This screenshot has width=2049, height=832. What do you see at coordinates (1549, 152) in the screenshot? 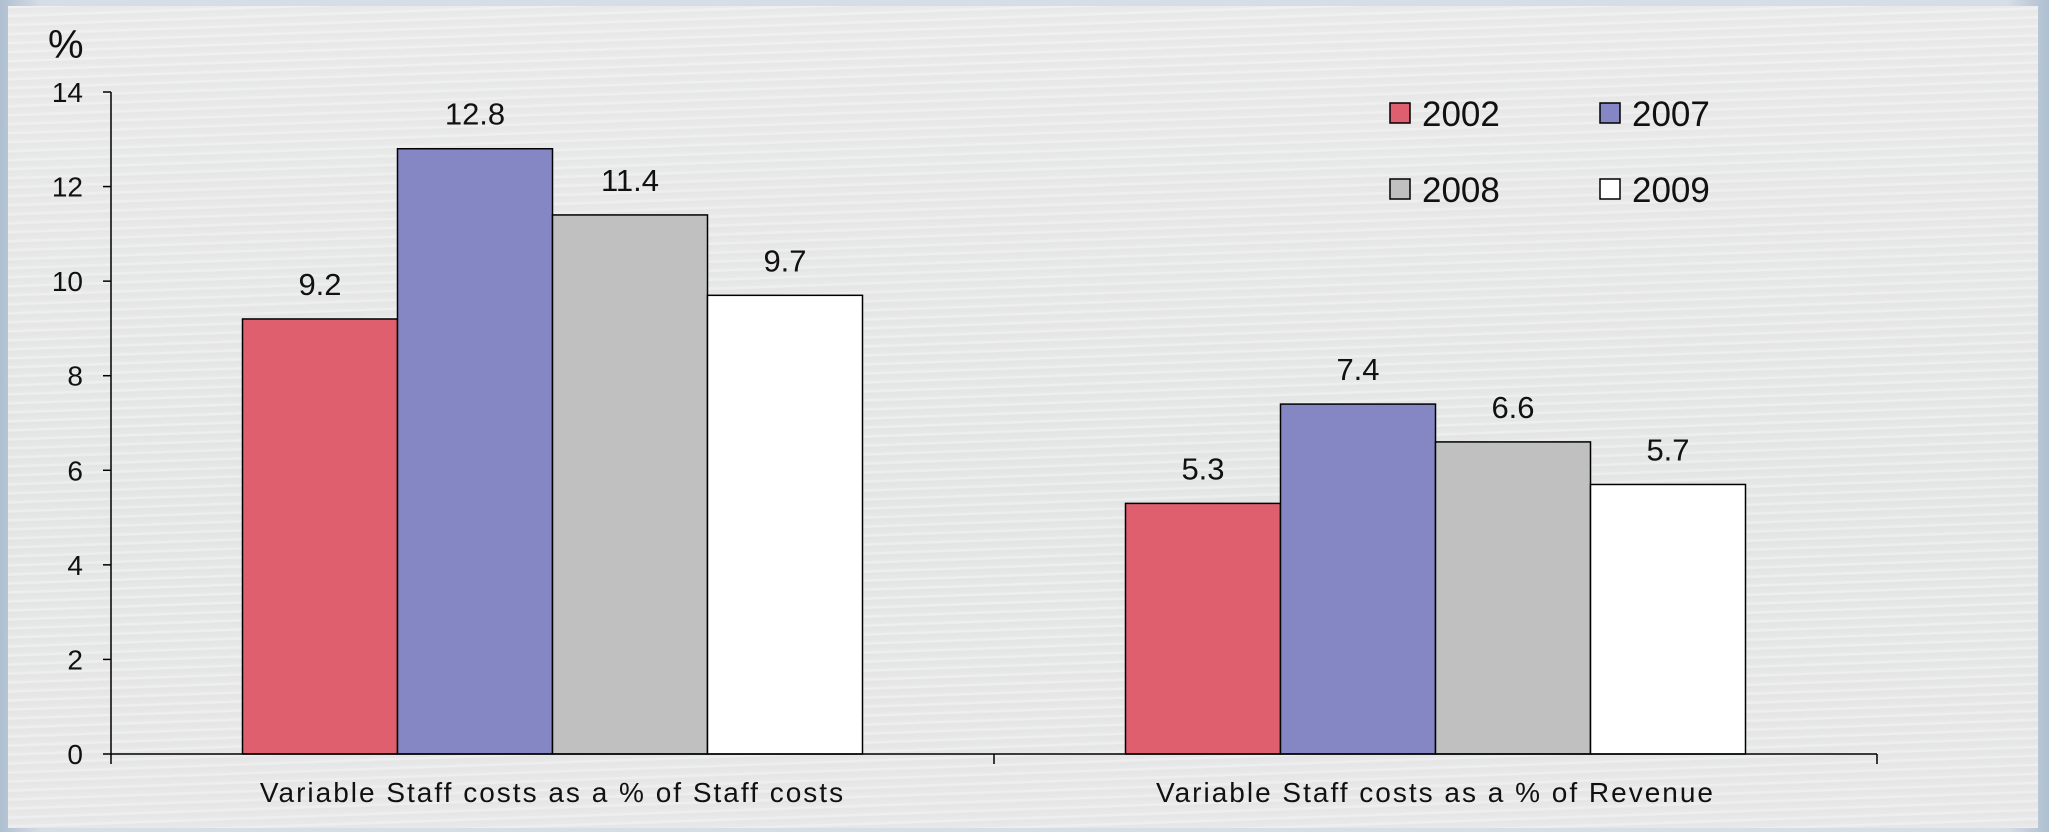
I see `legend: 2002 2007 2008 2009` at bounding box center [1549, 152].